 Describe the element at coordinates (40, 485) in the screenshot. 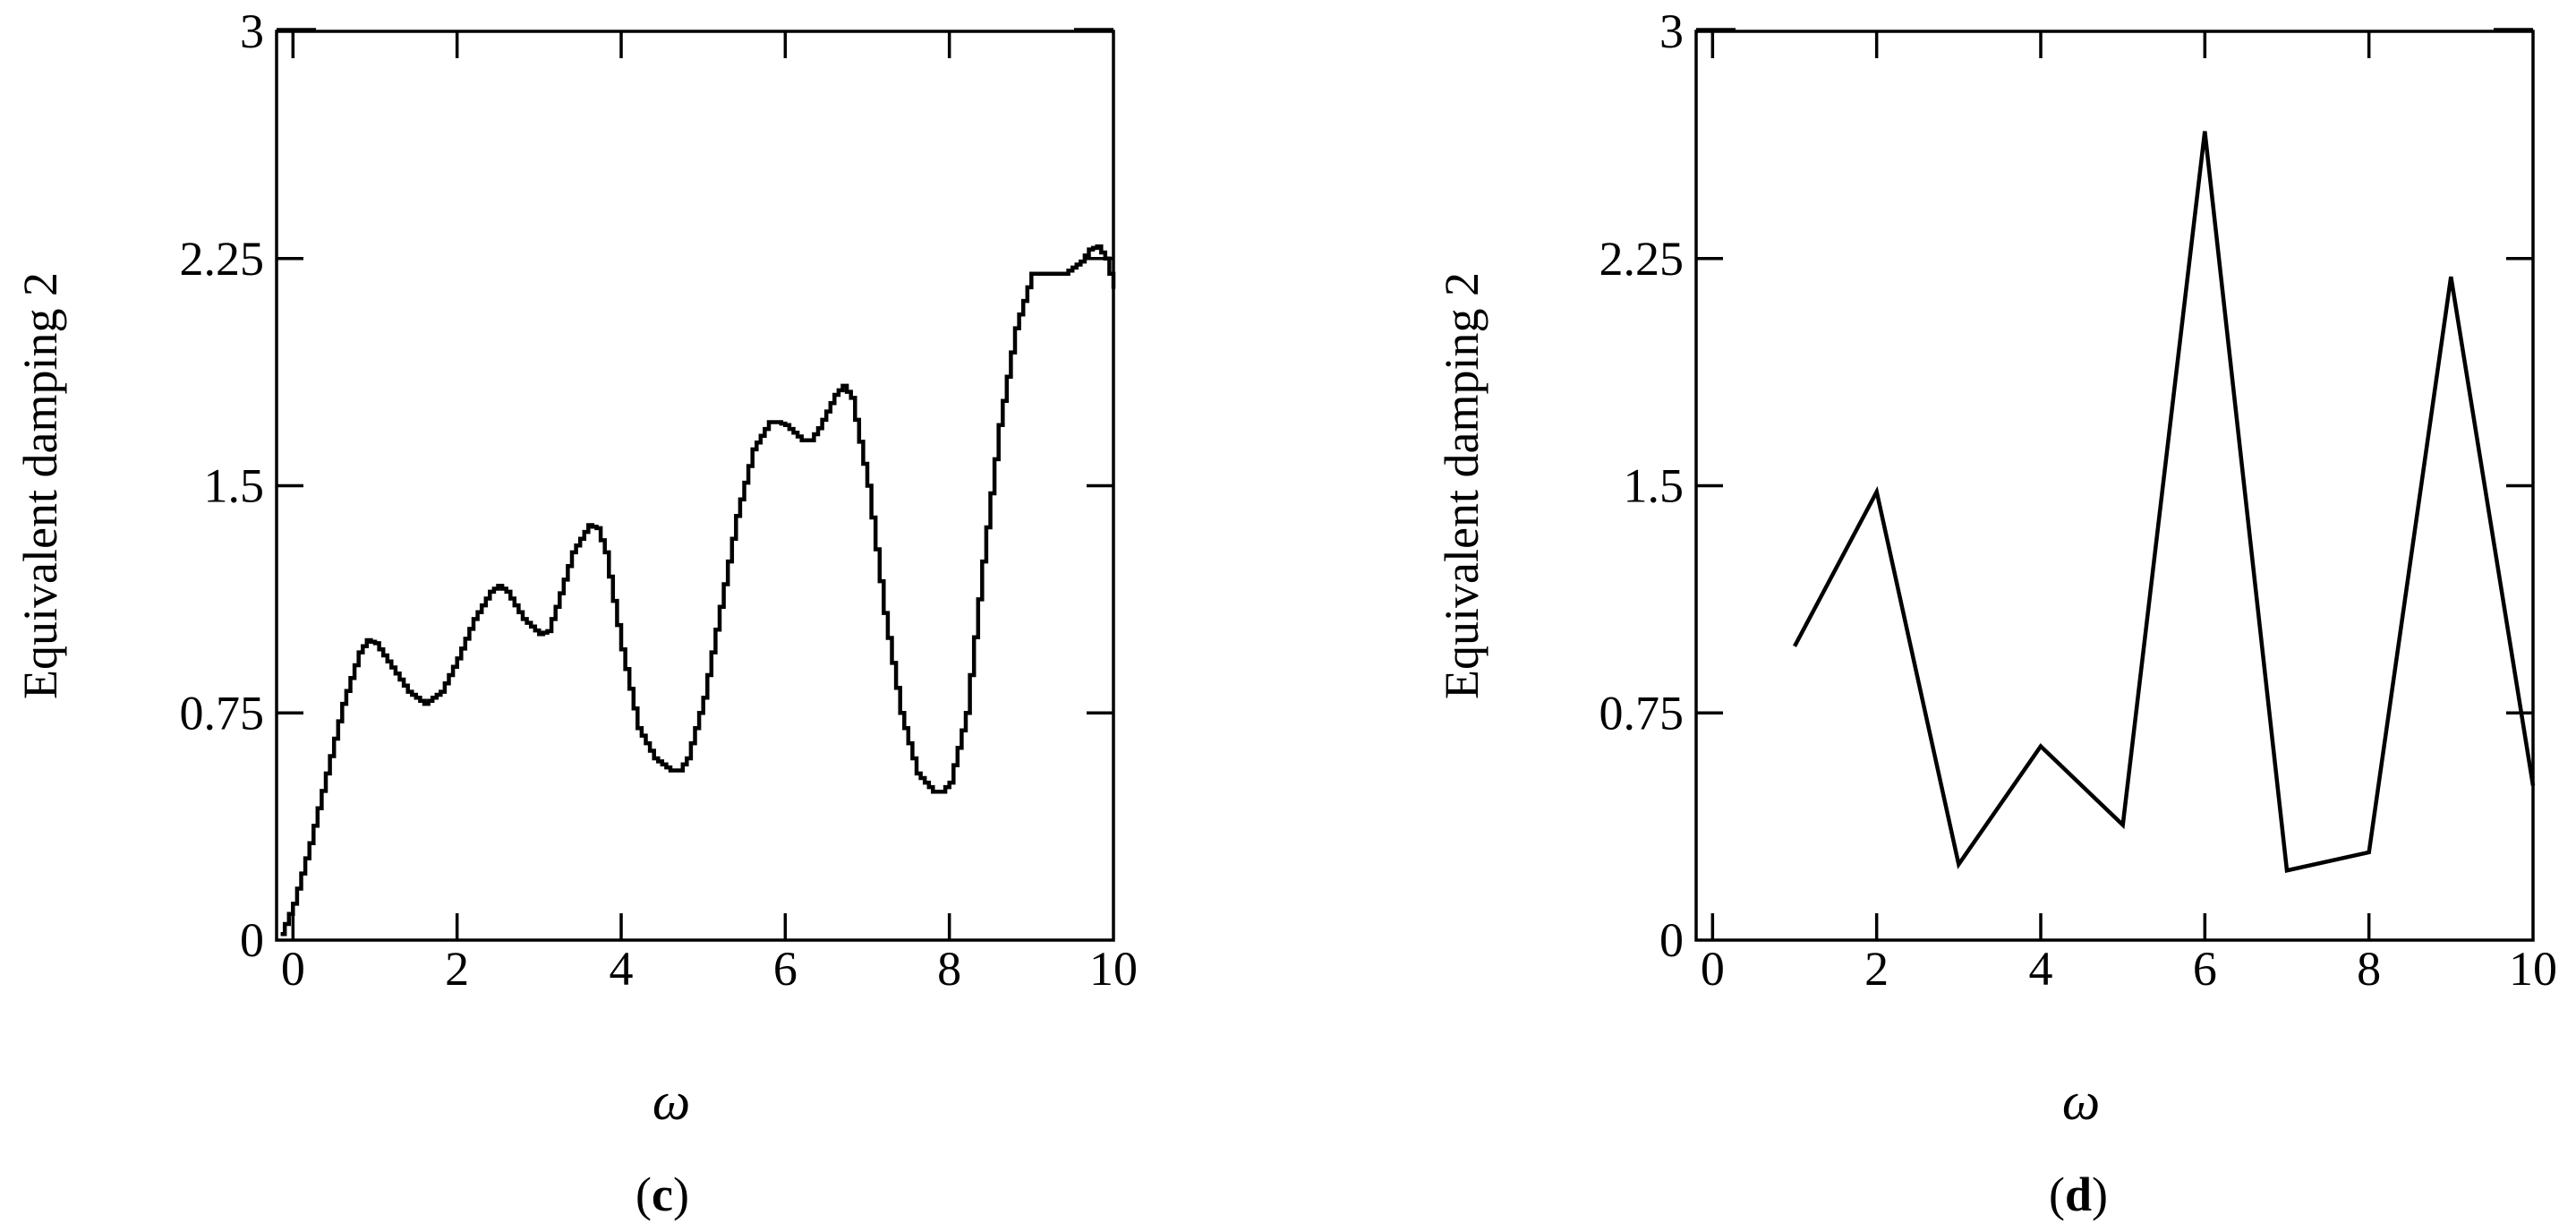

I see `y-axis-label-c: Equivalent damping 2` at that location.